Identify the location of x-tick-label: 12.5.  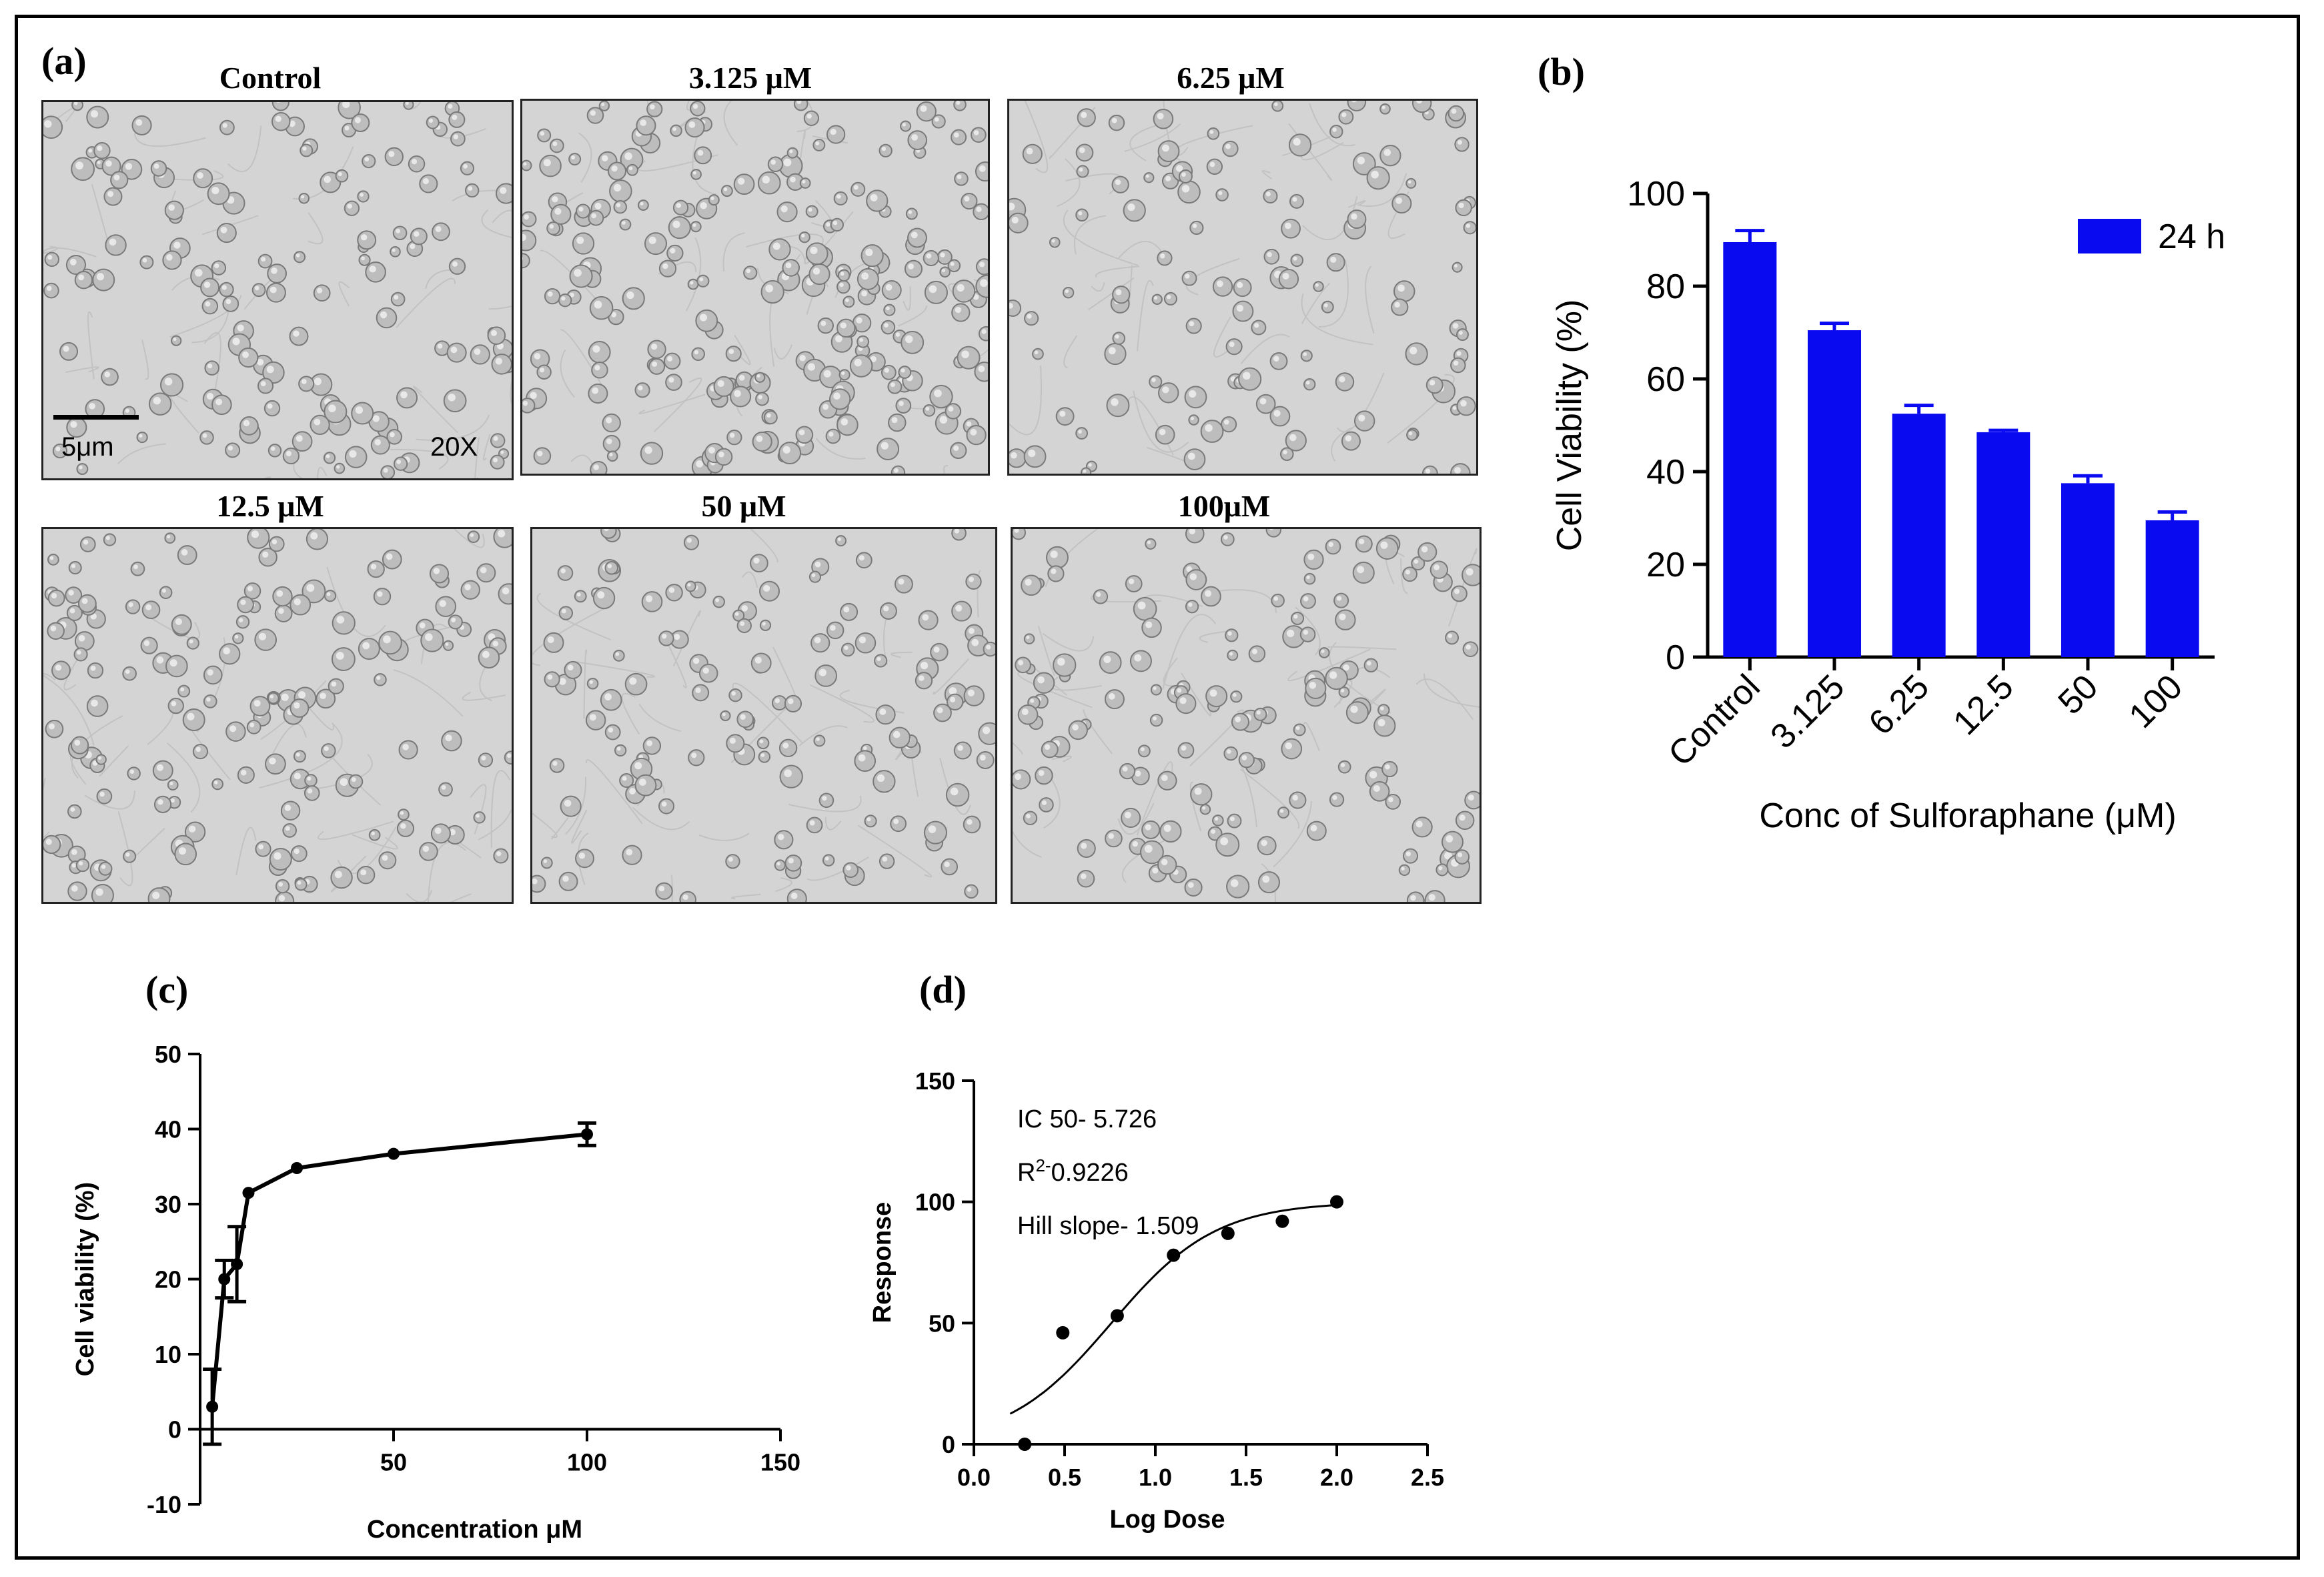
(1983, 705).